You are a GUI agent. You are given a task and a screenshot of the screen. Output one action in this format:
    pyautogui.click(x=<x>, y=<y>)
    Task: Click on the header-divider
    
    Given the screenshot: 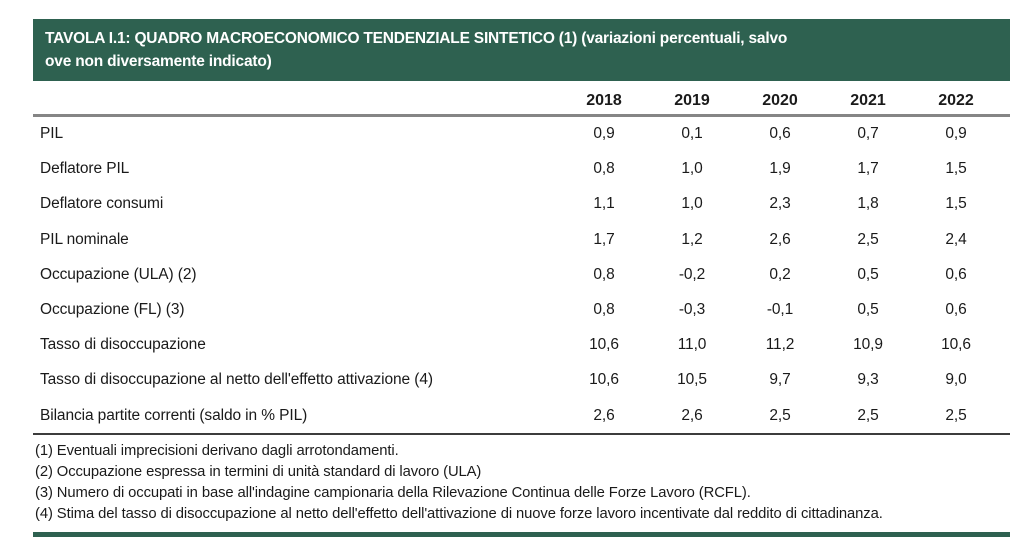 What is the action you would take?
    pyautogui.click(x=521, y=115)
    